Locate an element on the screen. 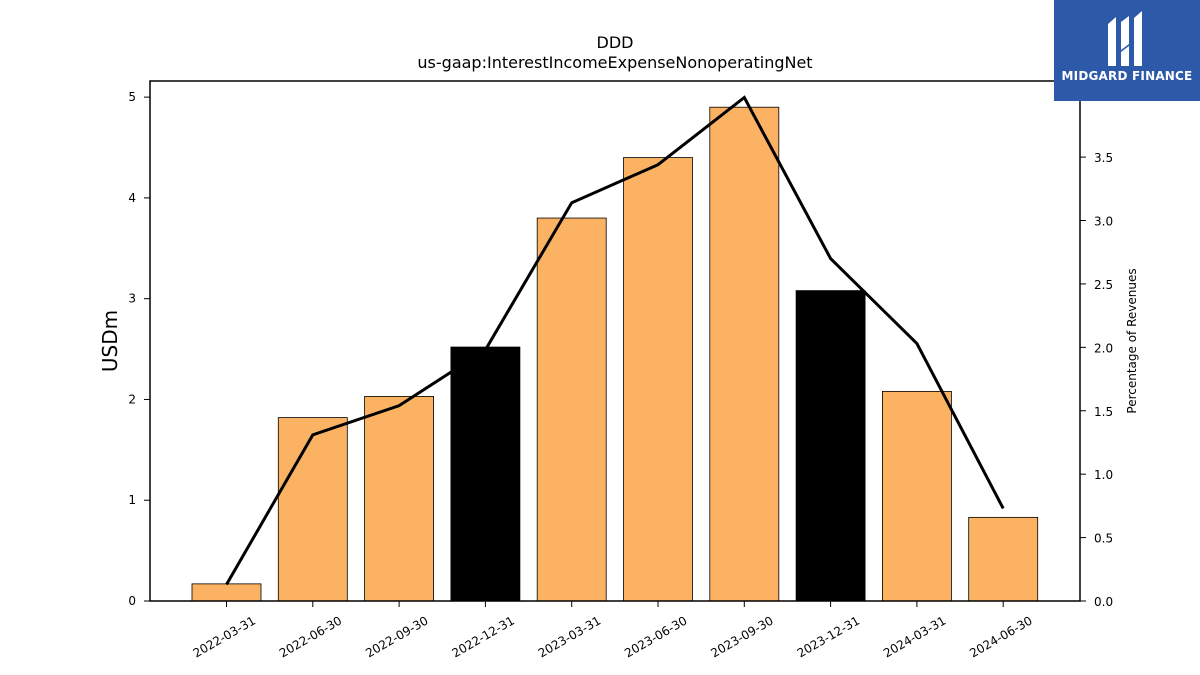 The width and height of the screenshot is (1200, 675). y-axis-label-left: USDm is located at coordinates (110, 341).